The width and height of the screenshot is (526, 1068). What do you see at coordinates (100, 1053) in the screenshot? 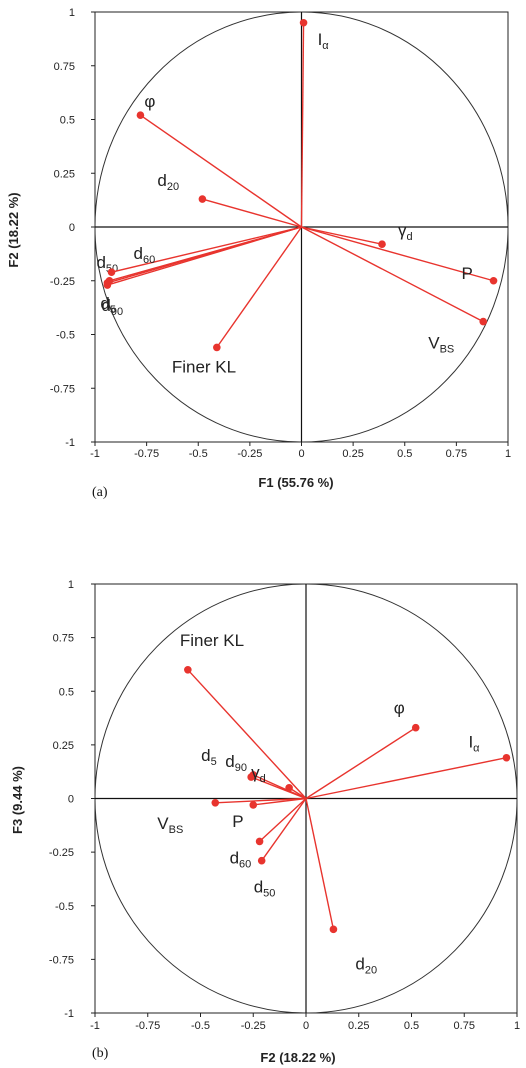
I see `panel-label: (b)` at bounding box center [100, 1053].